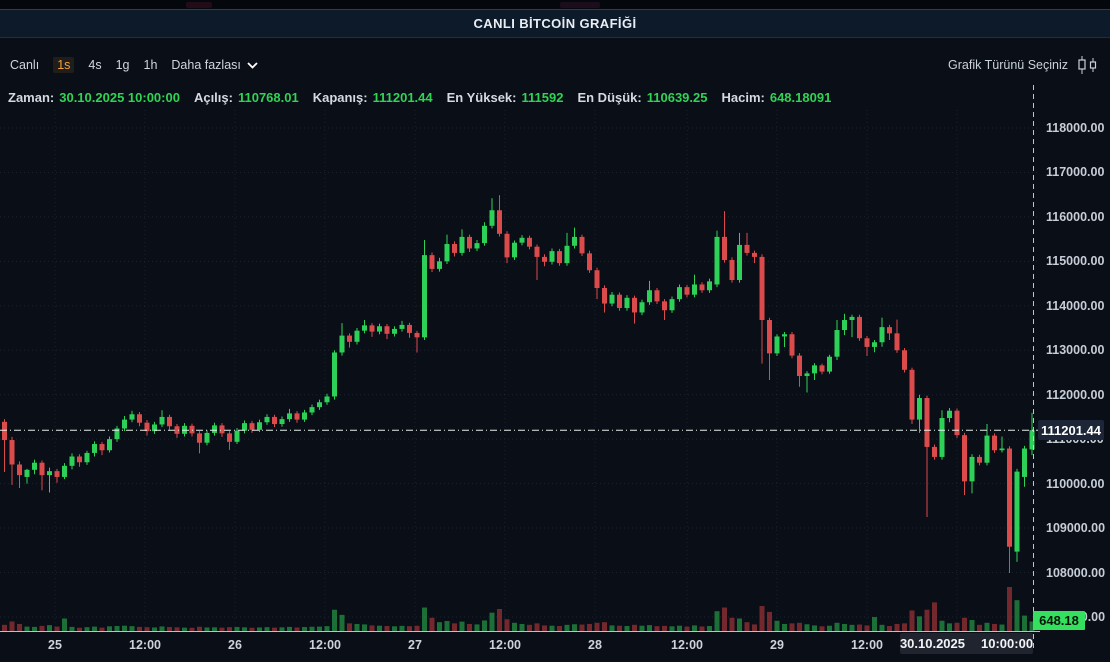  I want to click on timeframe-1h: 1s, so click(64, 65).